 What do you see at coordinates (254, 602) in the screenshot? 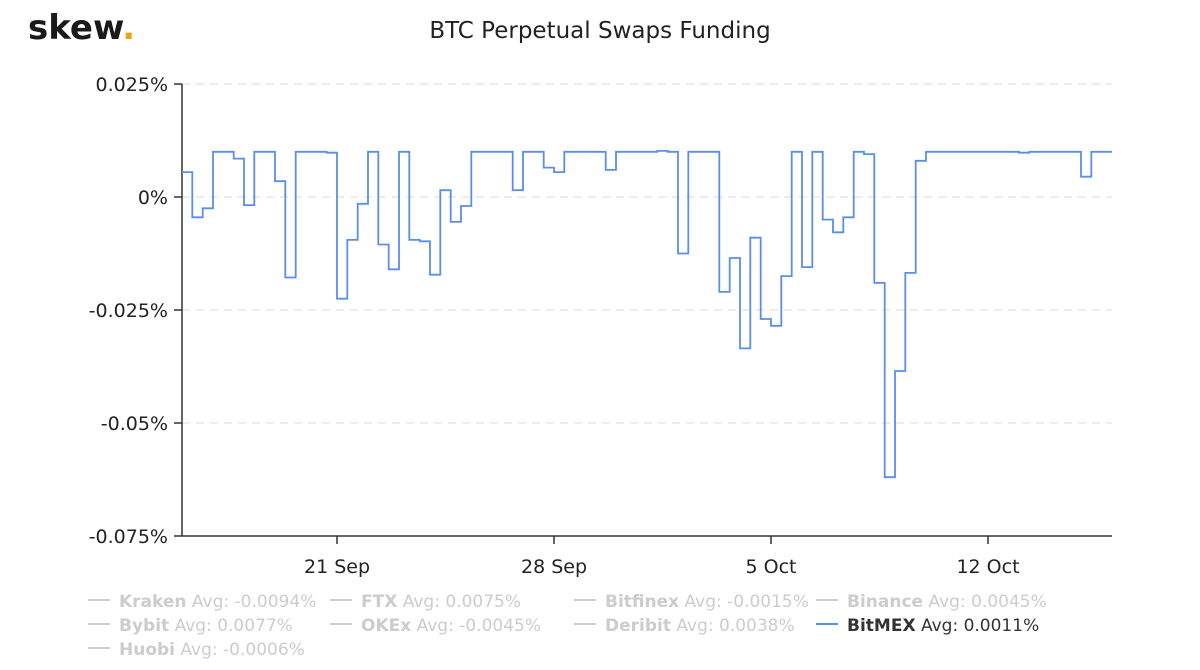
I see `legend-avg: Avg: -0.0094%` at bounding box center [254, 602].